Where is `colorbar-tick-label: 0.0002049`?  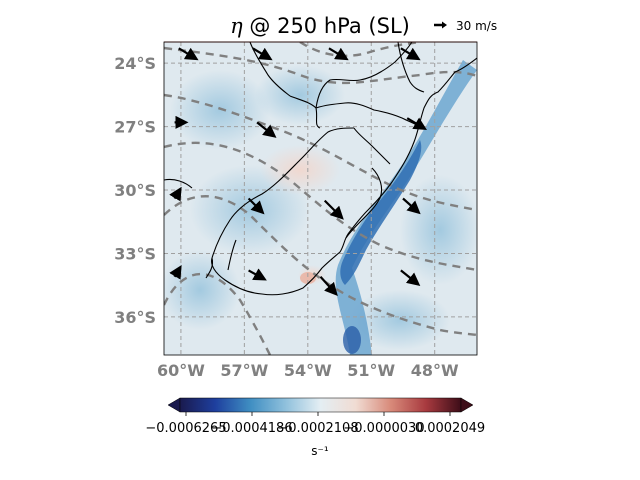 colorbar-tick-label: 0.0002049 is located at coordinates (450, 428).